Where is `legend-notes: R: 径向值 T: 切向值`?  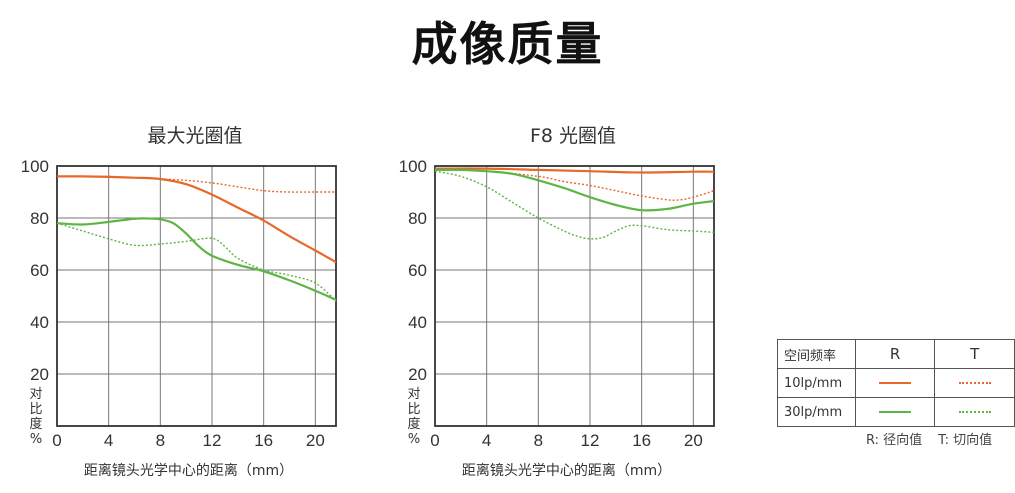 legend-notes: R: 径向值 T: 切向值 is located at coordinates (937, 438).